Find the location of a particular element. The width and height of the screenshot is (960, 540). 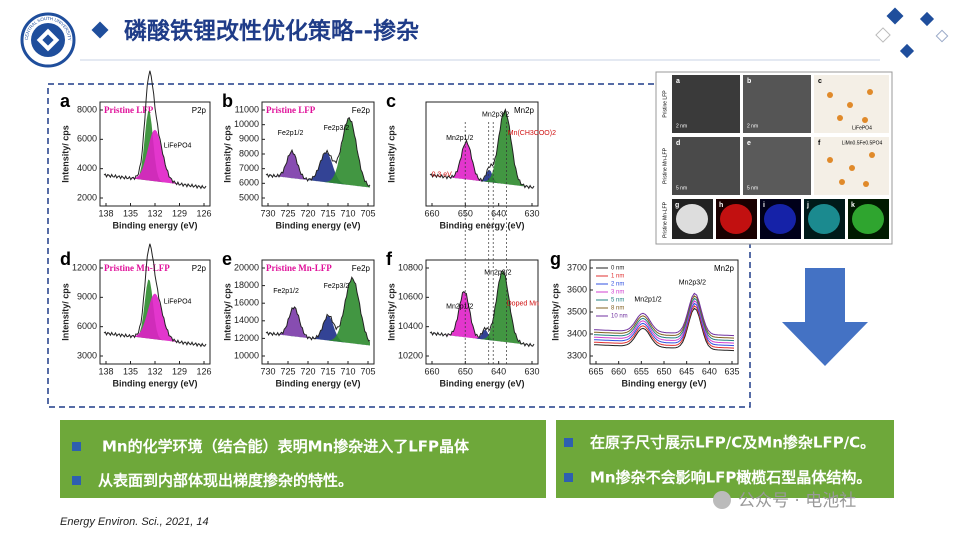

scale-bar: 5 nm is located at coordinates (752, 188).